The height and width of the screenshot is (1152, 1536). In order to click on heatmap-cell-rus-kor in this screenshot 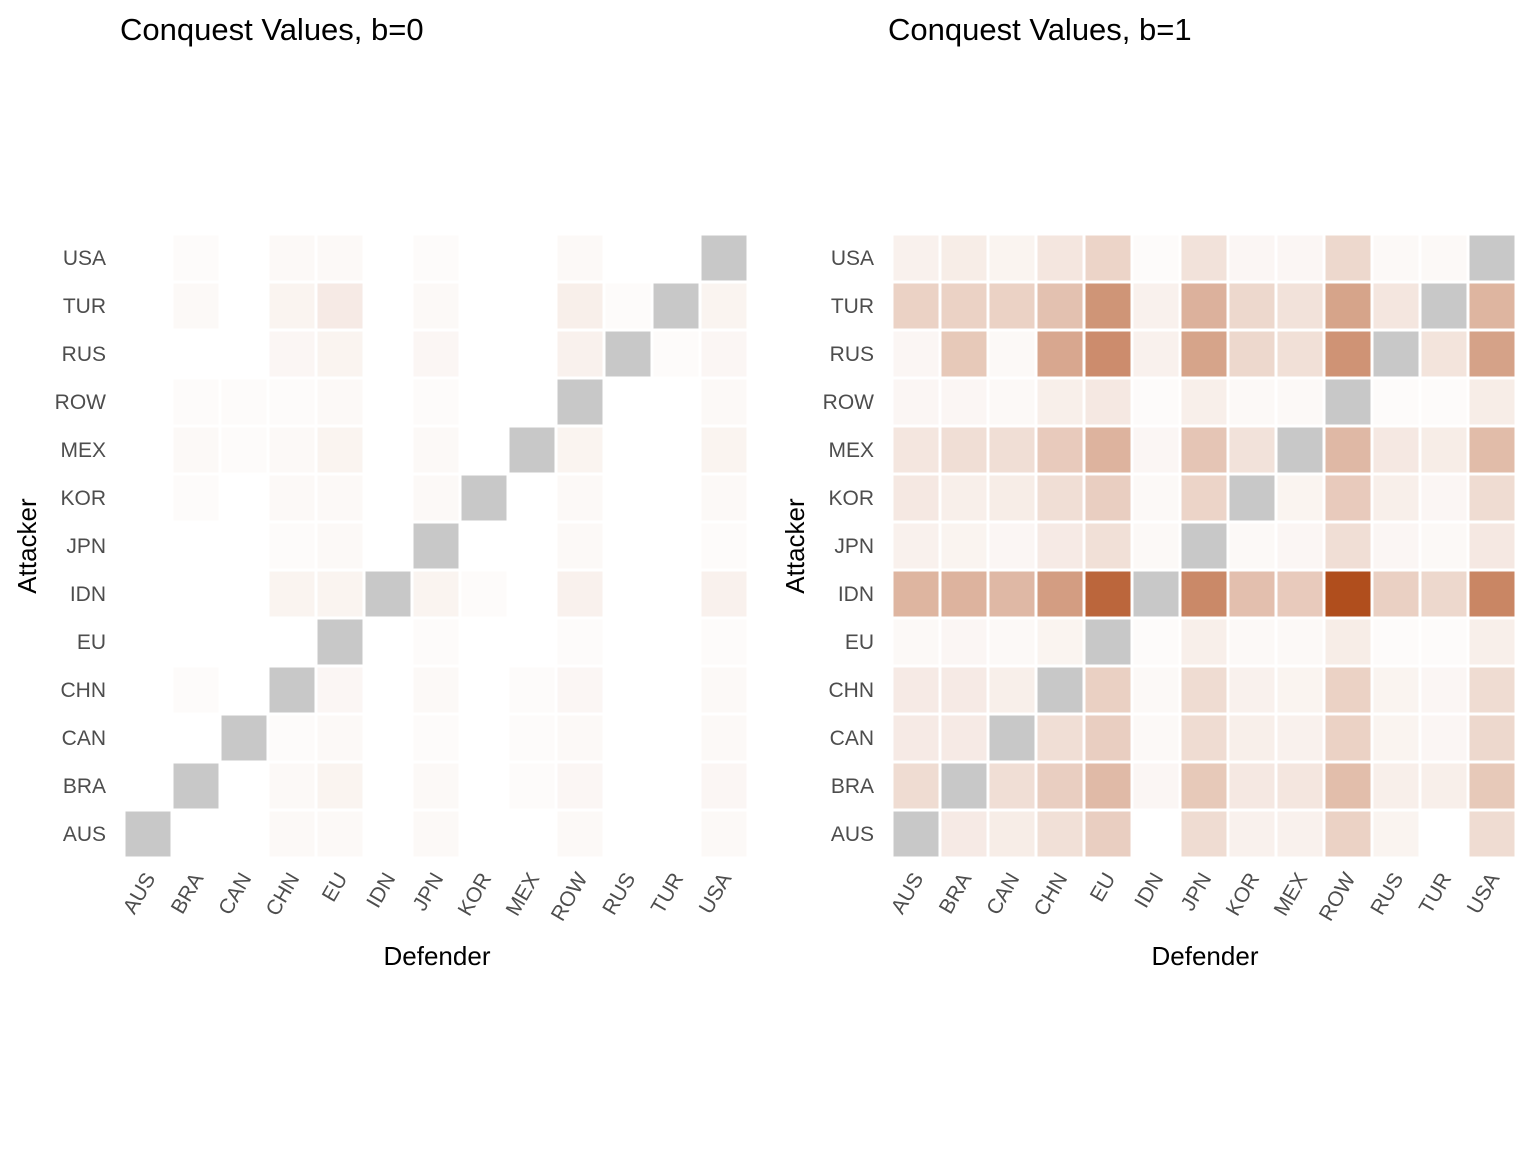, I will do `click(1252, 354)`.